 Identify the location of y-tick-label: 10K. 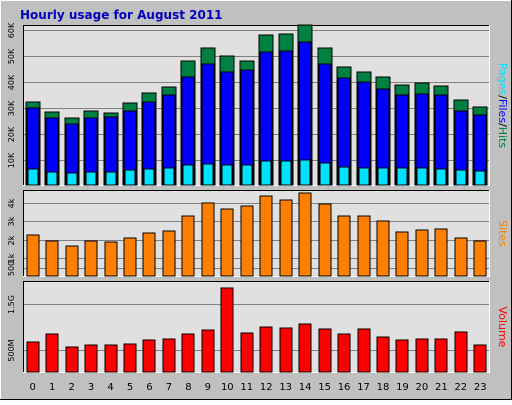
(11, 160).